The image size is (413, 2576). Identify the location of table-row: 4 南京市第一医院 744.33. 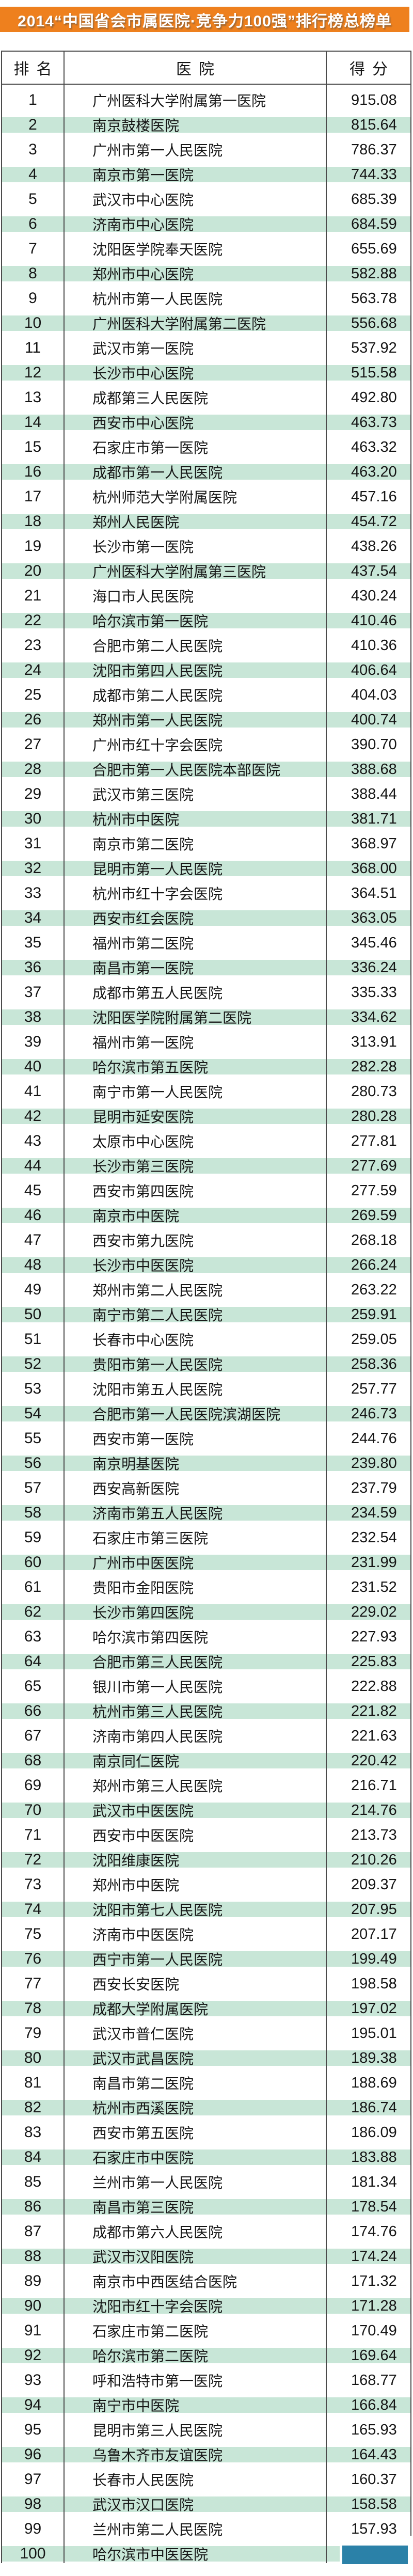
(206, 171).